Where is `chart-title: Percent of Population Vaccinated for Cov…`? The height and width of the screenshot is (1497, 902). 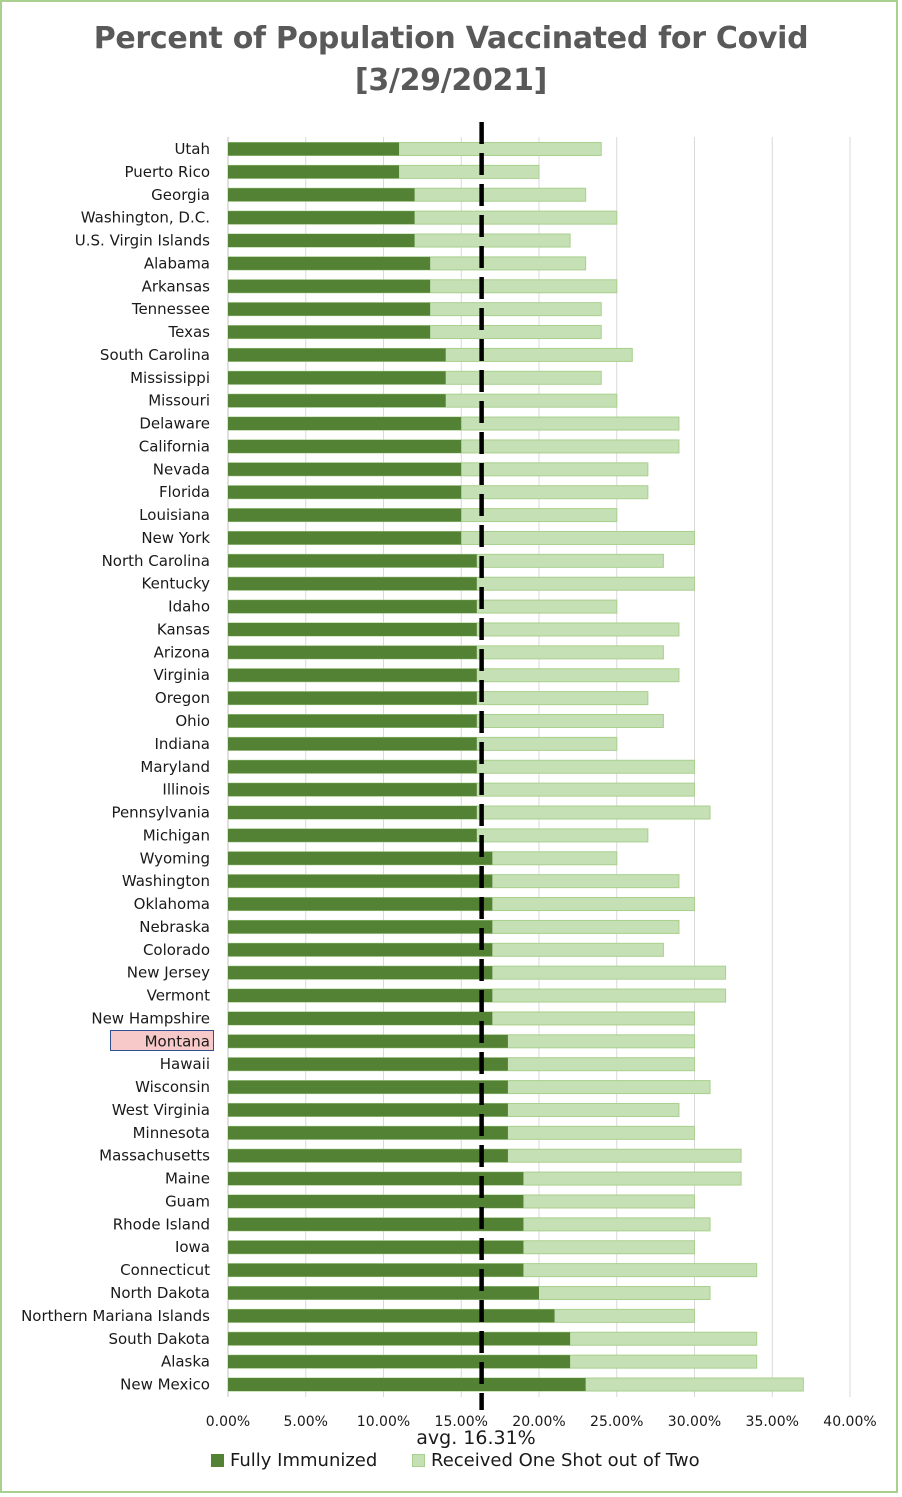 chart-title: Percent of Population Vaccinated for Cov… is located at coordinates (451, 60).